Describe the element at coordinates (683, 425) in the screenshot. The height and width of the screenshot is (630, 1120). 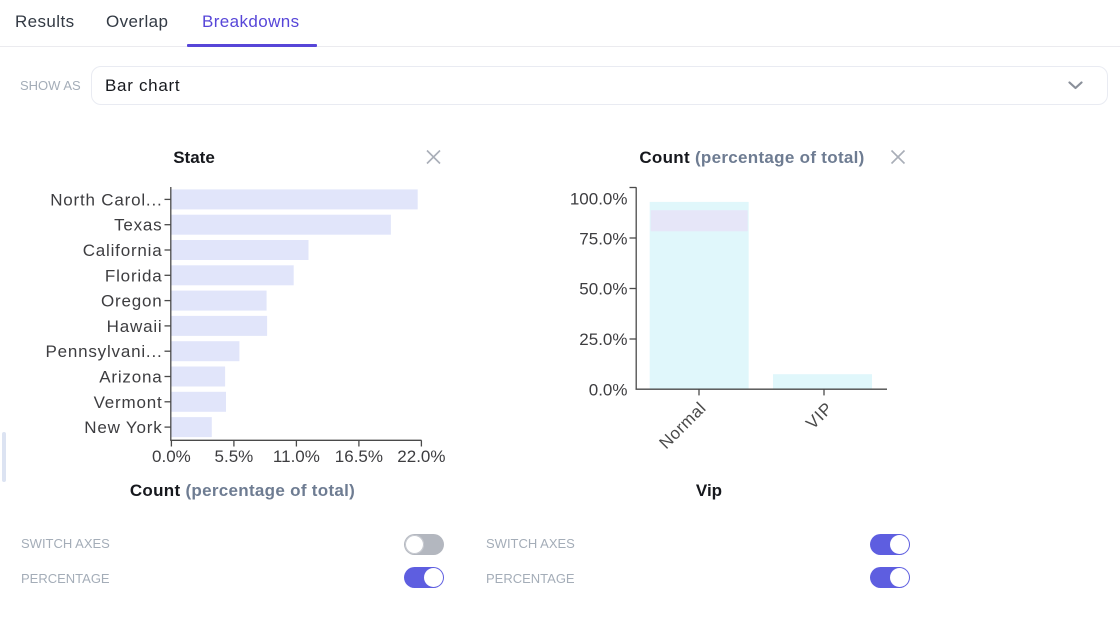
I see `svg-text: Normal` at that location.